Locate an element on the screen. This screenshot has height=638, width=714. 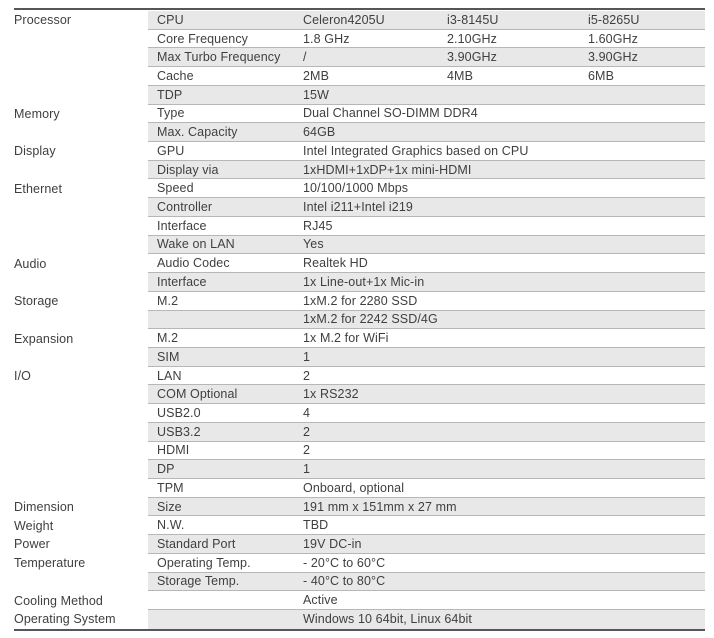
spec-value-cell: 19V DC-in is located at coordinates (332, 543).